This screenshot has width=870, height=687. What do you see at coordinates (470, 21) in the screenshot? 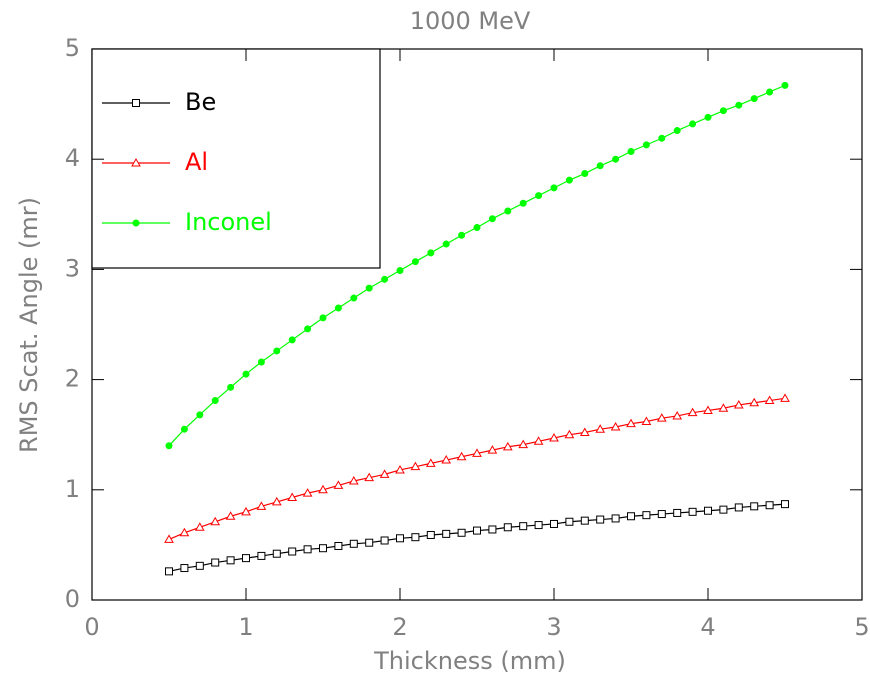
I see `chart-title: 1000 MeV` at bounding box center [470, 21].